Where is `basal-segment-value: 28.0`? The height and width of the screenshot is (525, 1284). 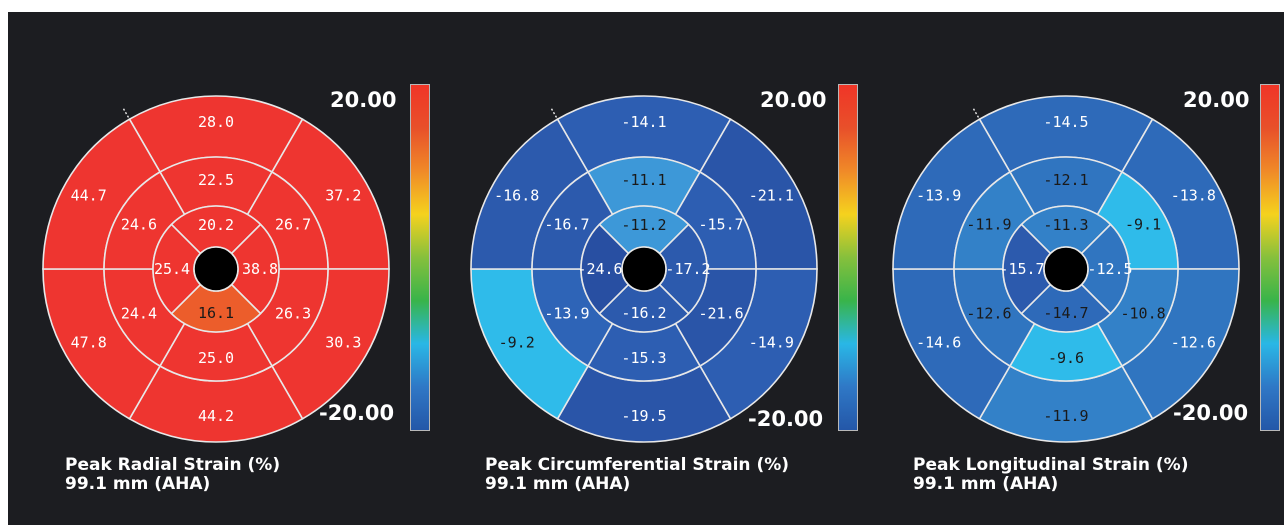
basal-segment-value: 28.0 is located at coordinates (216, 122).